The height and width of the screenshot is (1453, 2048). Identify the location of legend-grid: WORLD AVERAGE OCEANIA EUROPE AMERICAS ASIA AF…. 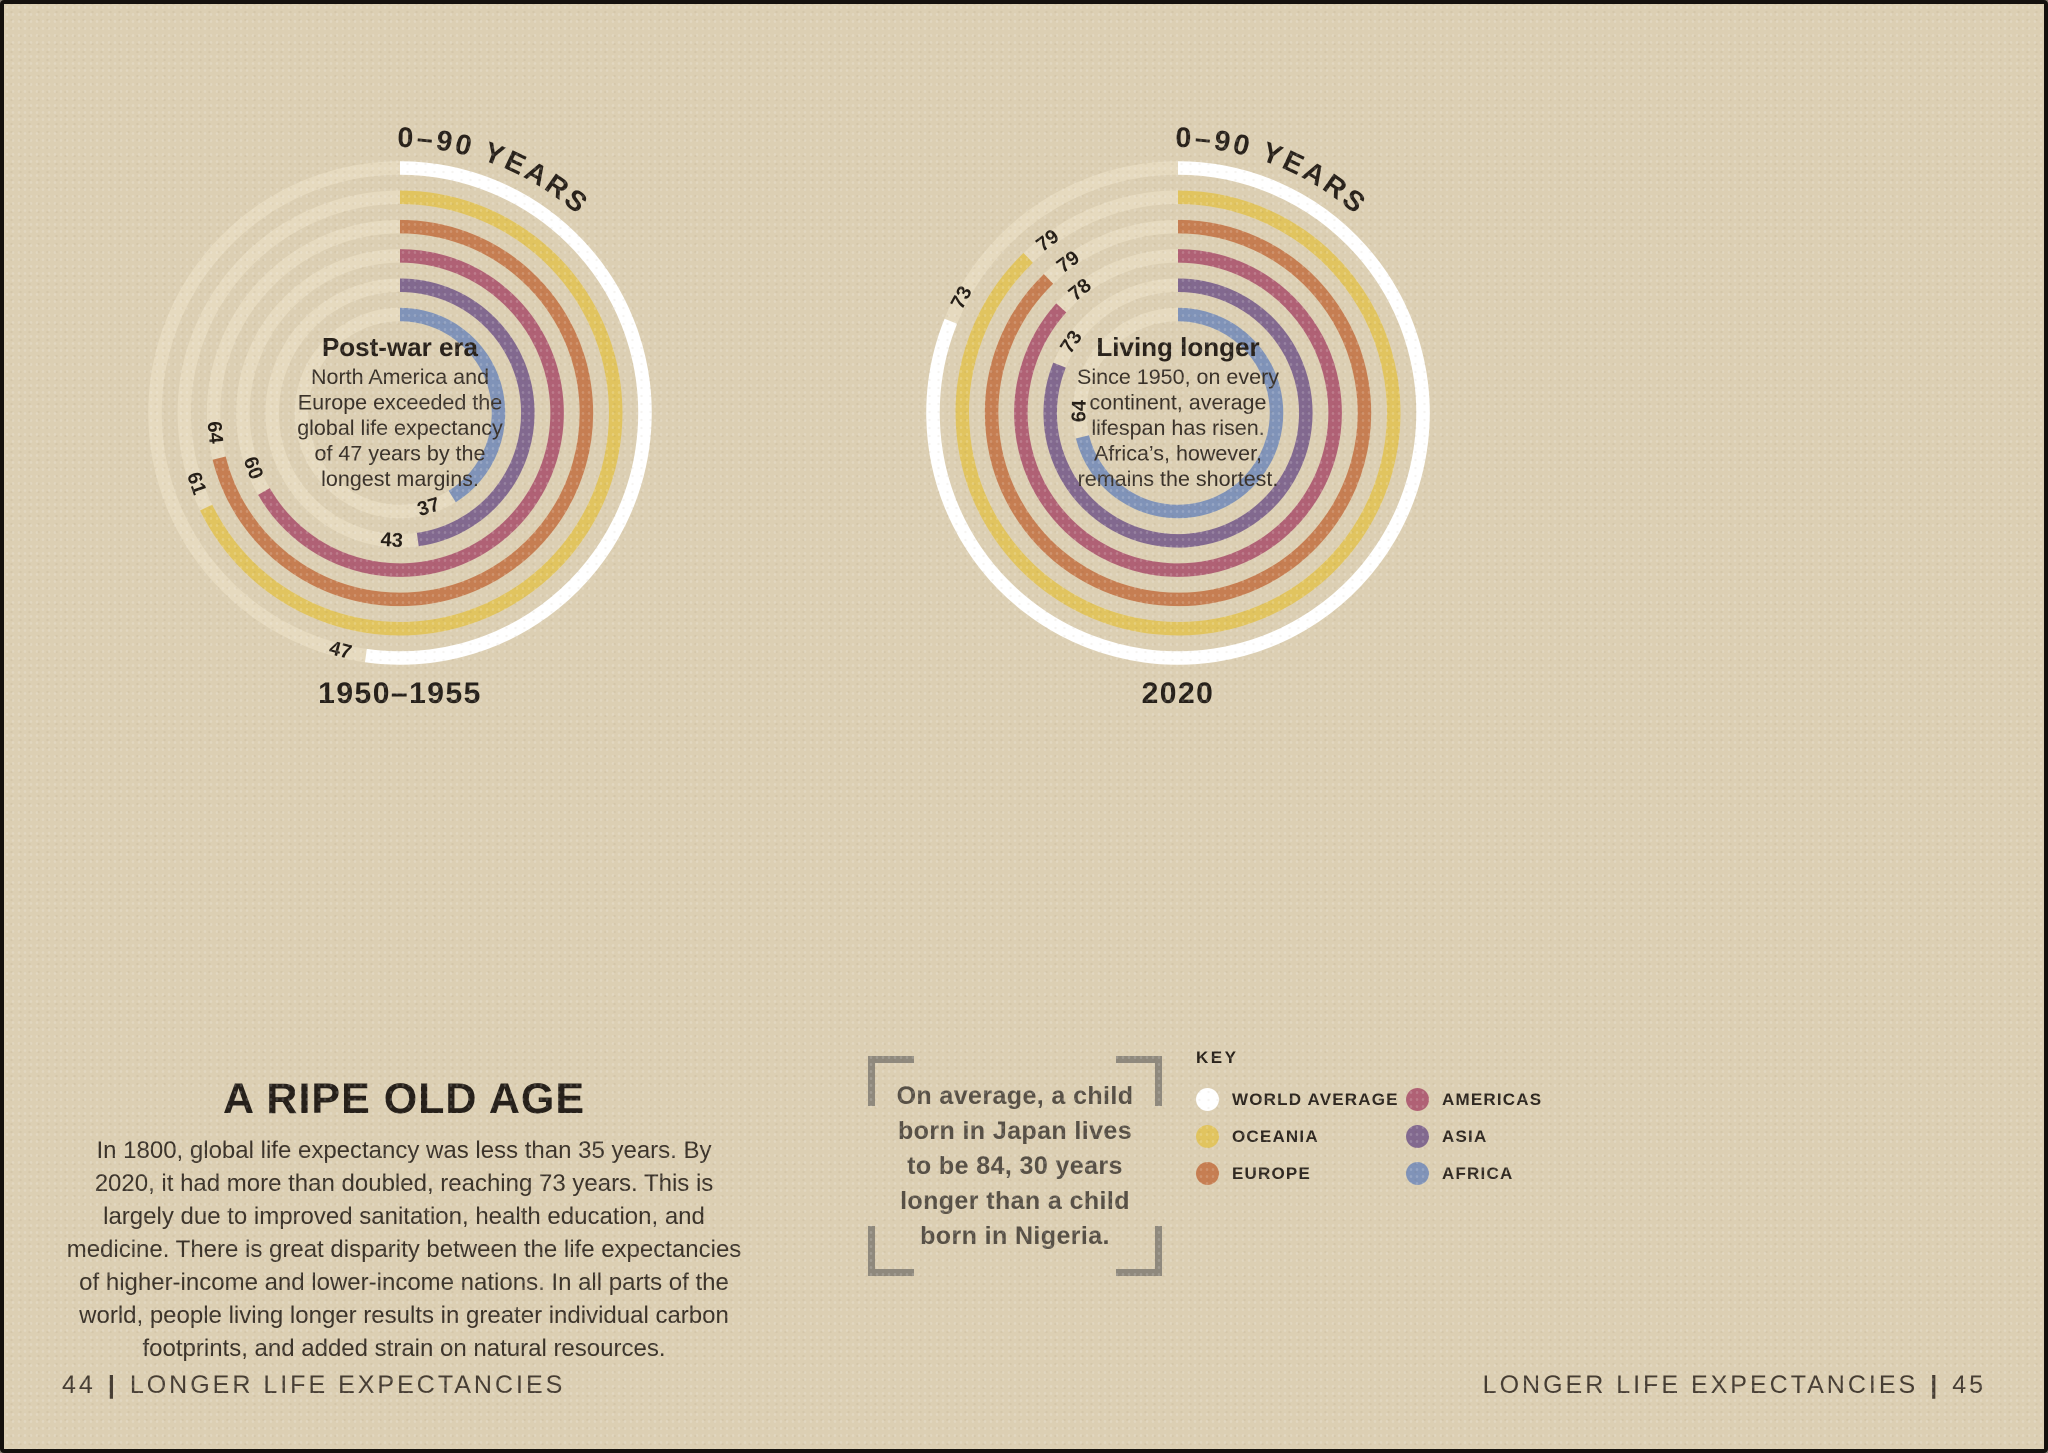
(1406, 1136).